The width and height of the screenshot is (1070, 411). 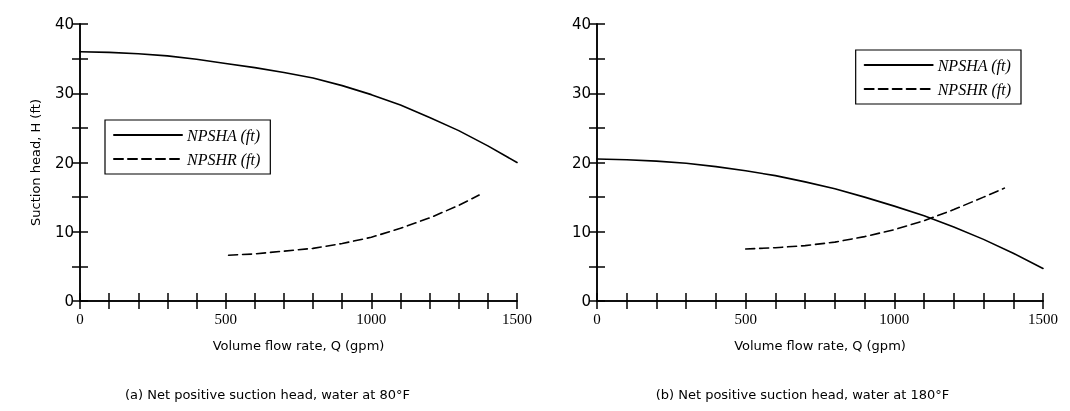 What do you see at coordinates (267, 394) in the screenshot?
I see `text: (a) Net positive suction head, water at 80°F` at bounding box center [267, 394].